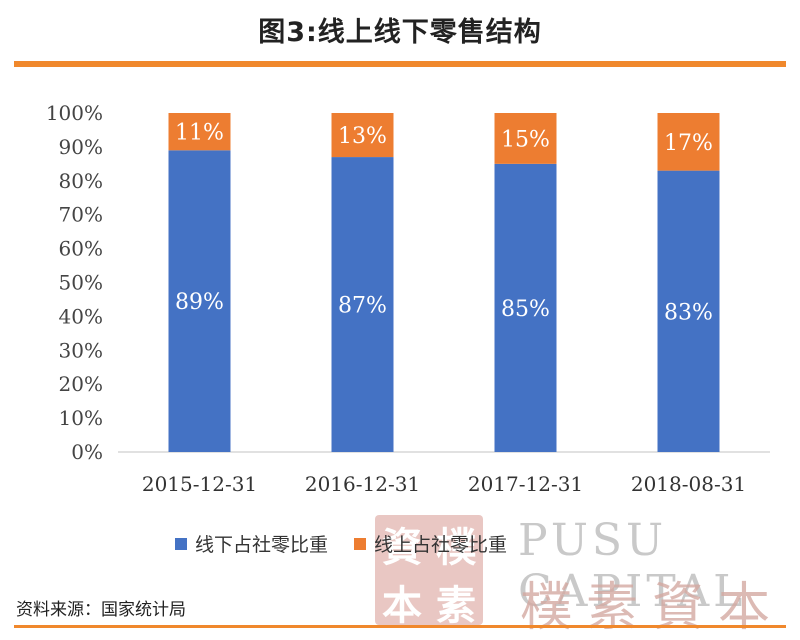  I want to click on chart-title: 图3:线上线下零售结构, so click(400, 32).